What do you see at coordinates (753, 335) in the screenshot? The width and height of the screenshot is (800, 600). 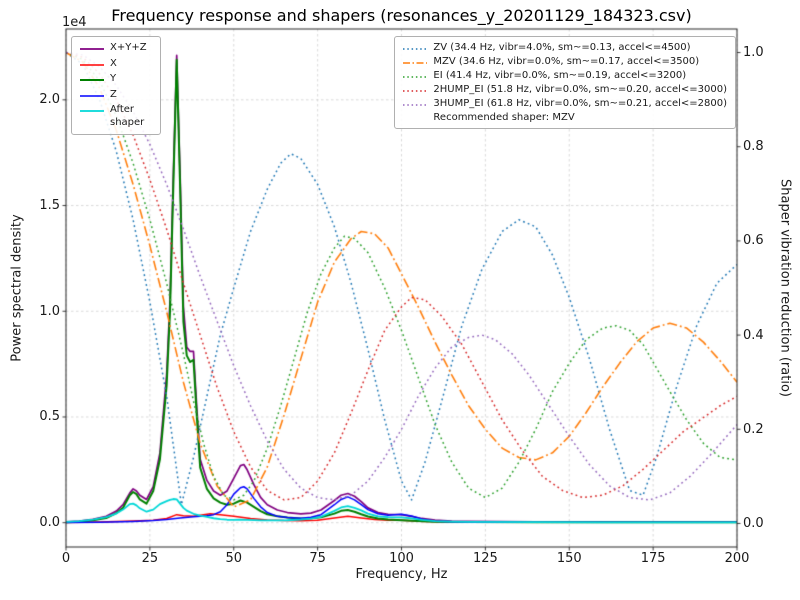 I see `right-y-tick-label: 0.4` at bounding box center [753, 335].